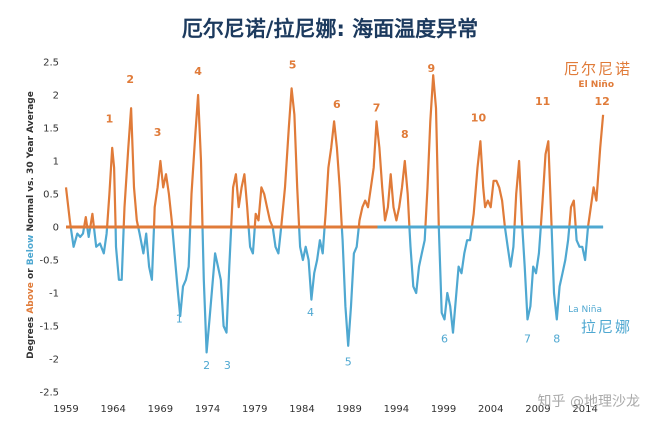 Image resolution: width=660 pixels, height=427 pixels. Describe the element at coordinates (598, 69) in the screenshot. I see `legend-el-nino-cn: 厄尔尼诺` at that location.